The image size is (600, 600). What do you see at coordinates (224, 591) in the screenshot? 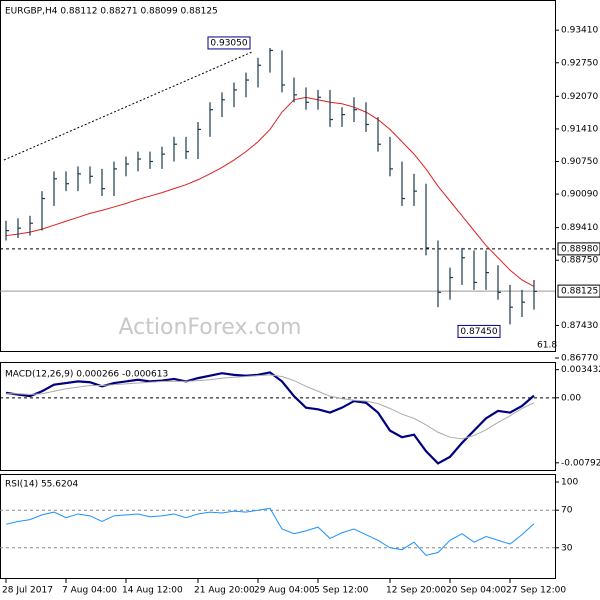
I see `x-tick-label: 21 Aug 20:00` at bounding box center [224, 591].